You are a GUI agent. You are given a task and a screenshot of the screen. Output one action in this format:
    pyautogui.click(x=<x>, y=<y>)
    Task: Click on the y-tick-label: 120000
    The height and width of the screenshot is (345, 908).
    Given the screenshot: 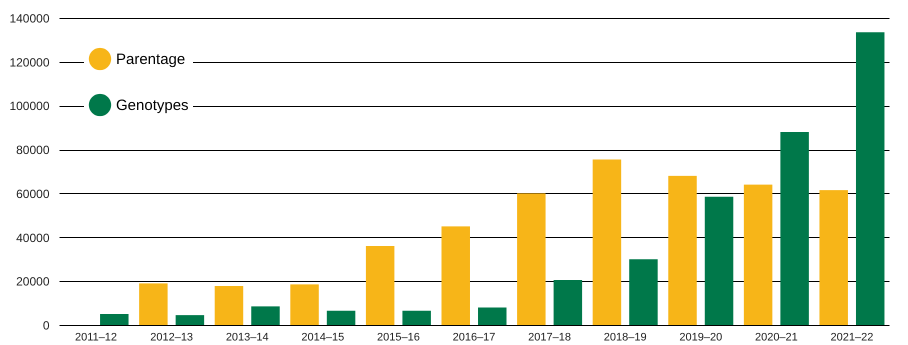 What is the action you would take?
    pyautogui.click(x=29, y=62)
    